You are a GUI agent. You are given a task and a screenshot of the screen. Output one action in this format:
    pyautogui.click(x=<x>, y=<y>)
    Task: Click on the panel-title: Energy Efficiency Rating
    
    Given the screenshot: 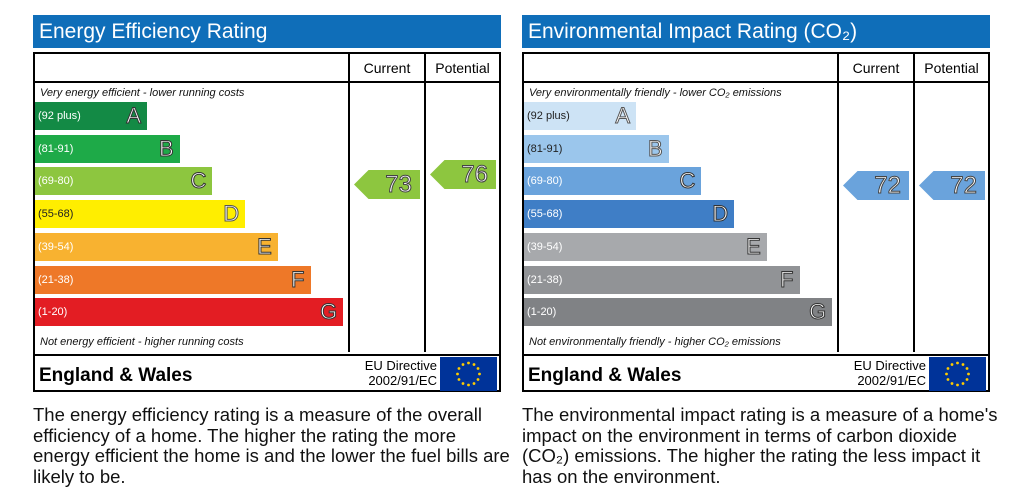 What is the action you would take?
    pyautogui.click(x=267, y=31)
    